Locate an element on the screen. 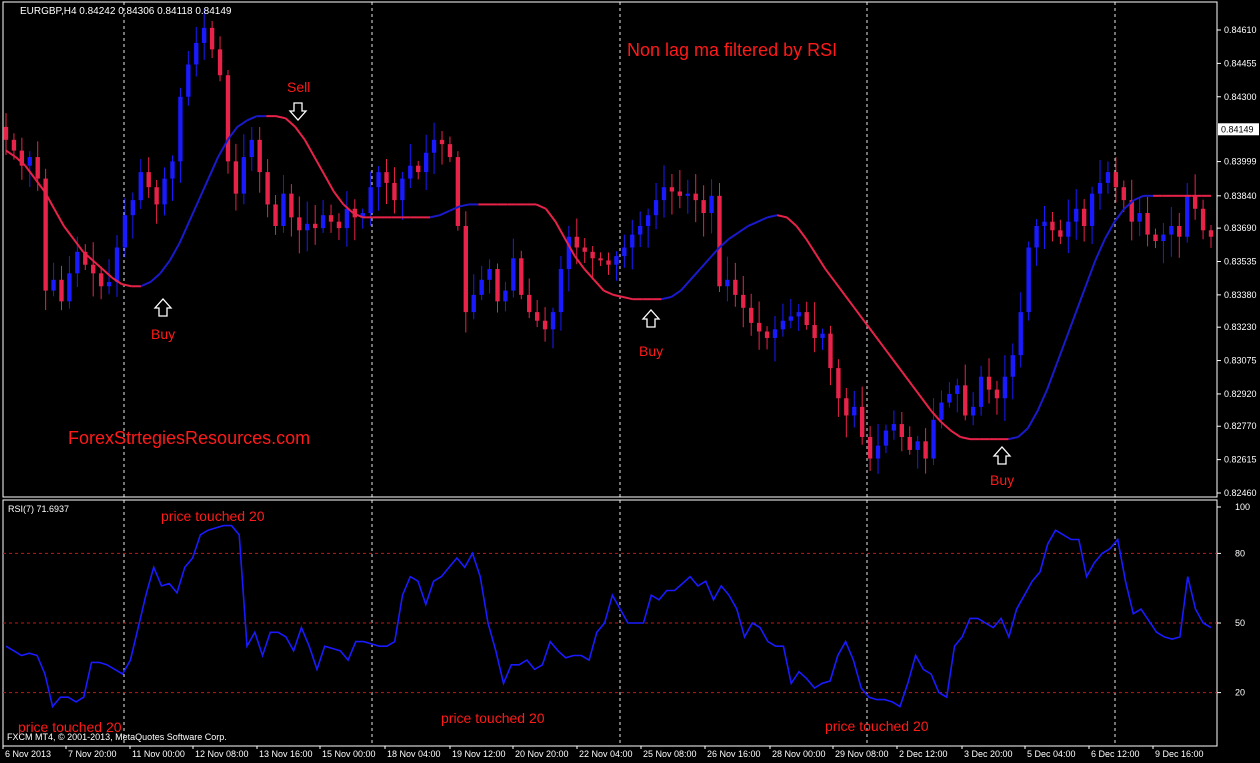  price-tick-label: 0.84300 is located at coordinates (1240, 97).